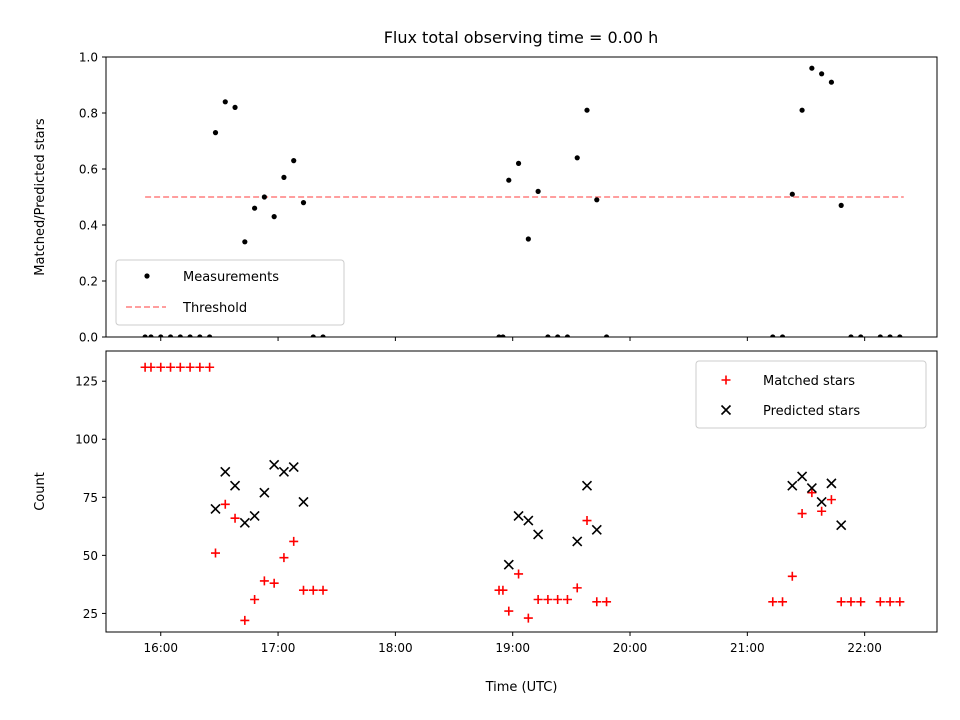  Describe the element at coordinates (88, 58) in the screenshot. I see `top-ytick-label: 1.0` at that location.